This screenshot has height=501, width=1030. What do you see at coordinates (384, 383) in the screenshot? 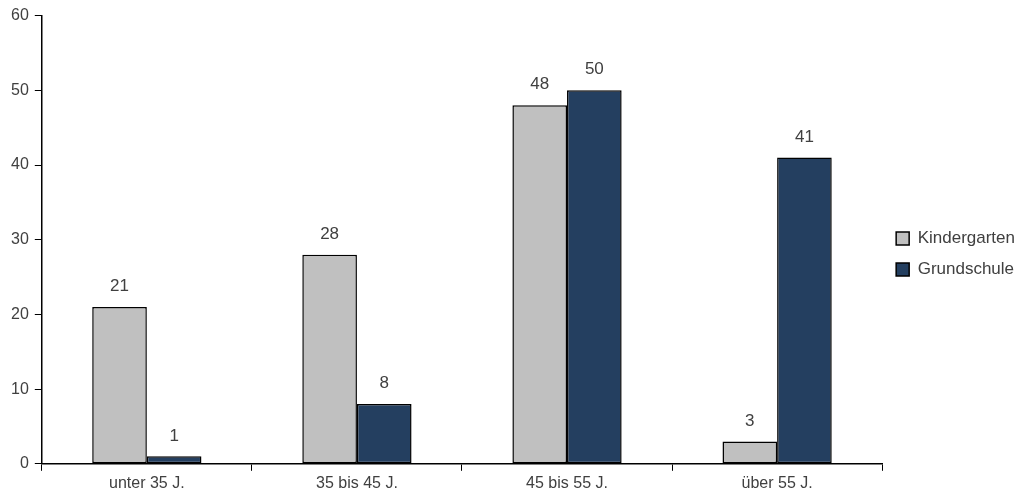
I see `data-label: 8` at bounding box center [384, 383].